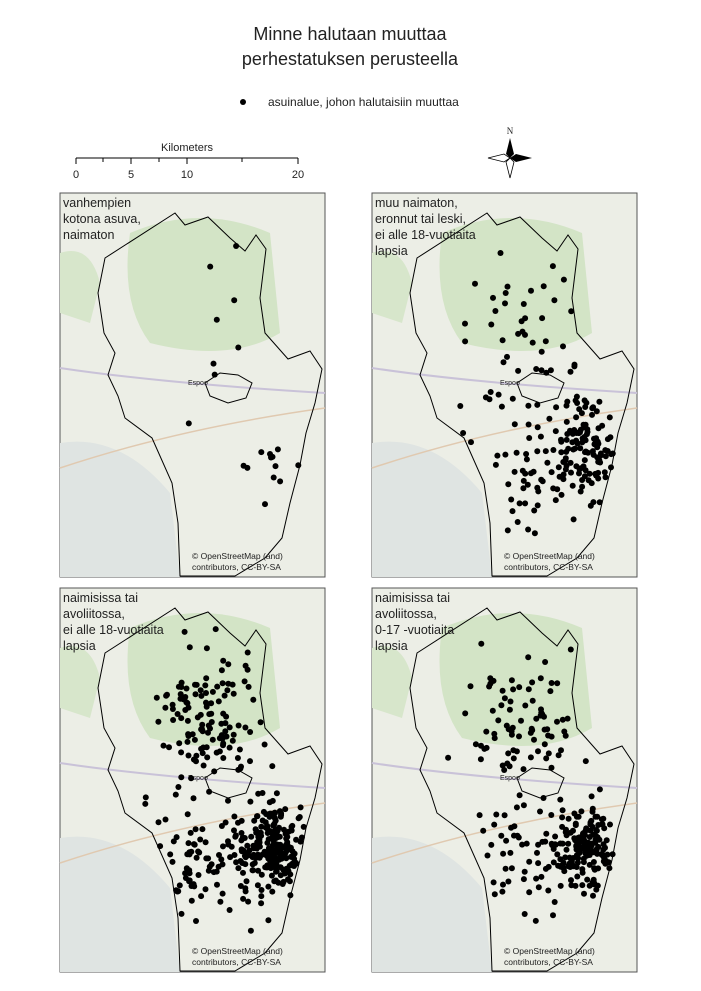 The height and width of the screenshot is (991, 701). What do you see at coordinates (102, 219) in the screenshot?
I see `panel-label: kotona asuva,` at bounding box center [102, 219].